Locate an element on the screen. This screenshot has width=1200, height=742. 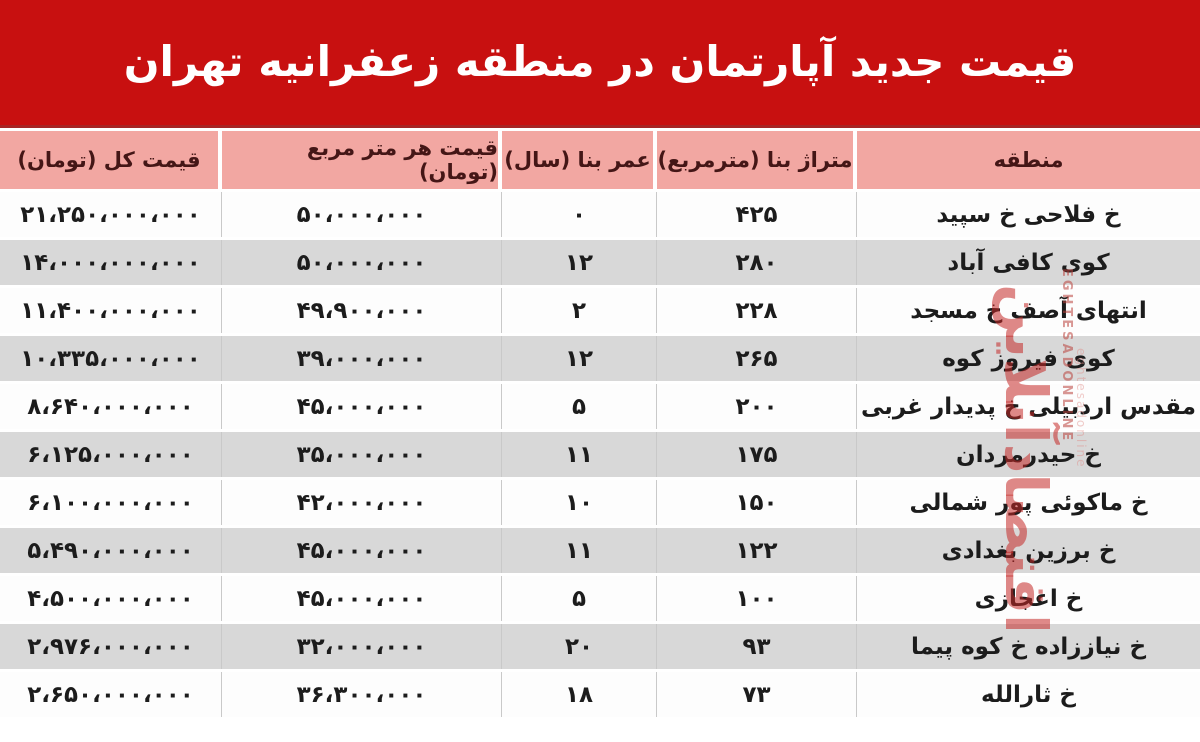
region-cell: خ اعجازی is located at coordinates (1028, 598).